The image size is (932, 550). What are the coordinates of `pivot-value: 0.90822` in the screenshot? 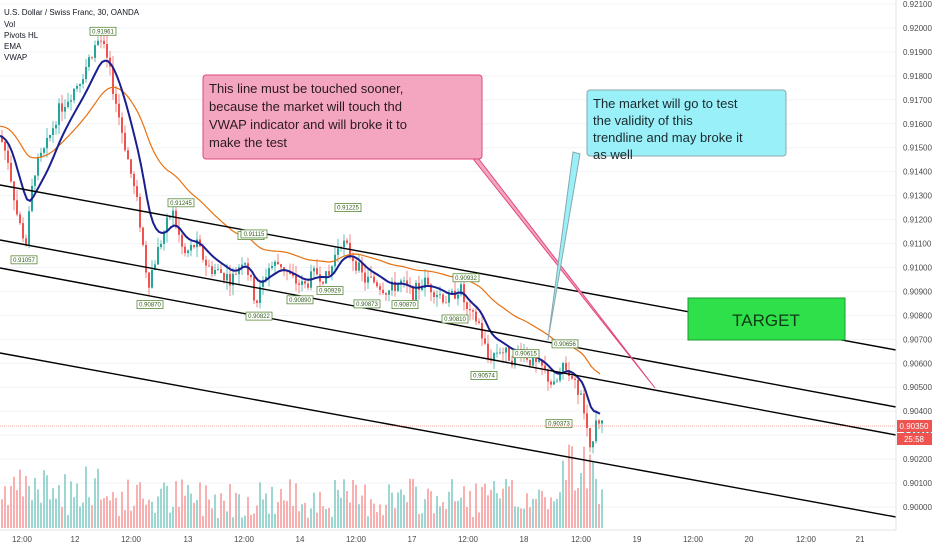 It's located at (259, 317).